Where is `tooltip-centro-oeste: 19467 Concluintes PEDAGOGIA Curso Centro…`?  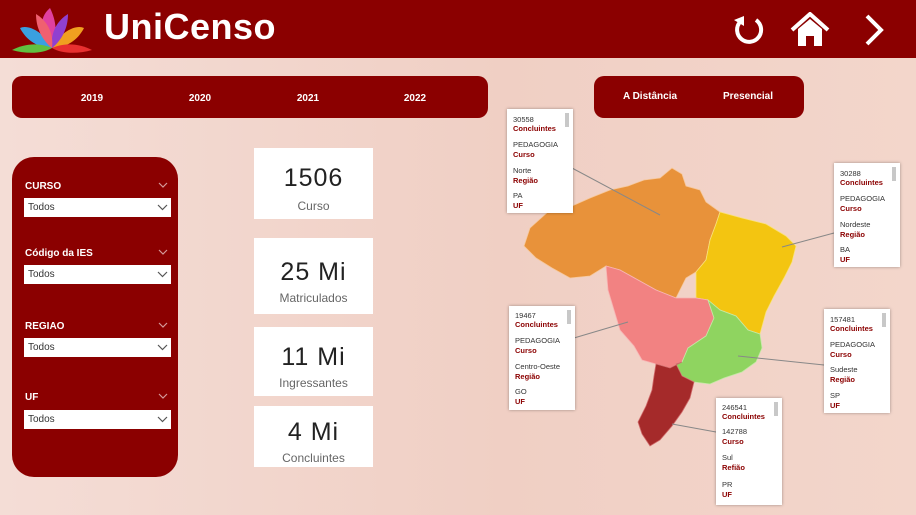
tooltip-centro-oeste: 19467 Concluintes PEDAGOGIA Curso Centro… is located at coordinates (542, 358).